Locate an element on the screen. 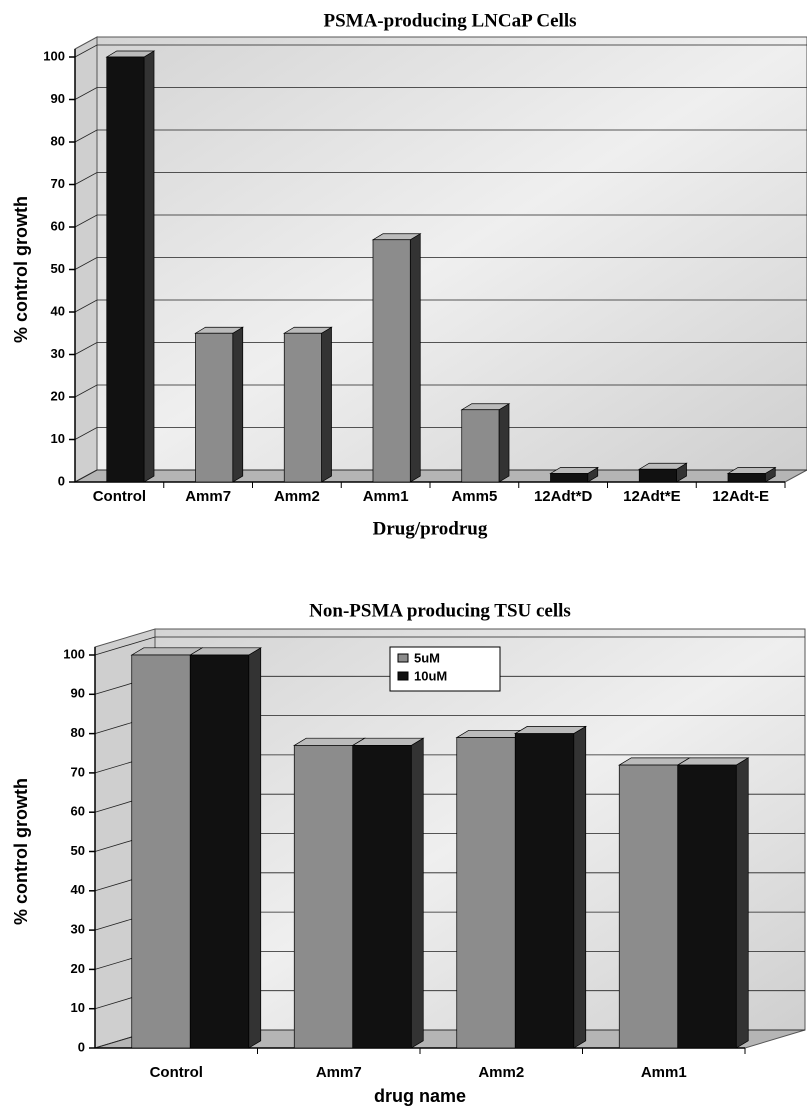 The width and height of the screenshot is (807, 1112). legend-label: 5uM is located at coordinates (427, 657).